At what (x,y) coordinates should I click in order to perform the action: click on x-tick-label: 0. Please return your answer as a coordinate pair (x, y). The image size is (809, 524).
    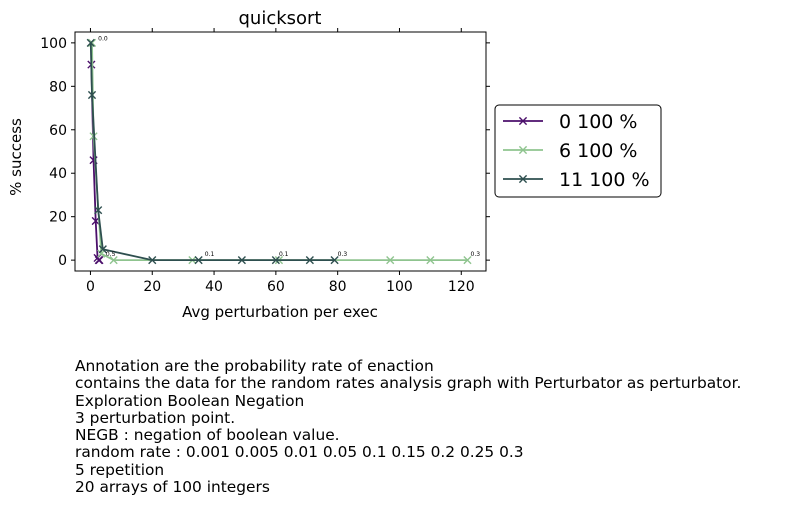
    Looking at the image, I should click on (90, 287).